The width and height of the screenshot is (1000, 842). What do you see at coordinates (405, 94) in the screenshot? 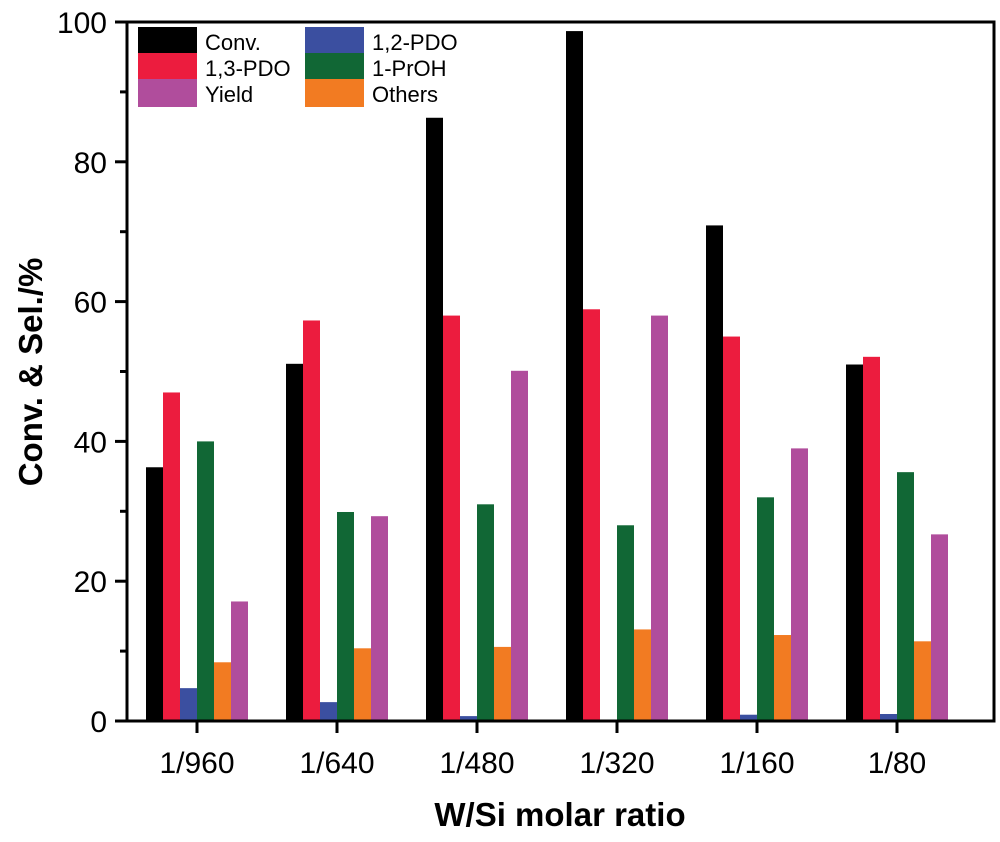
I see `legend-label: Others` at bounding box center [405, 94].